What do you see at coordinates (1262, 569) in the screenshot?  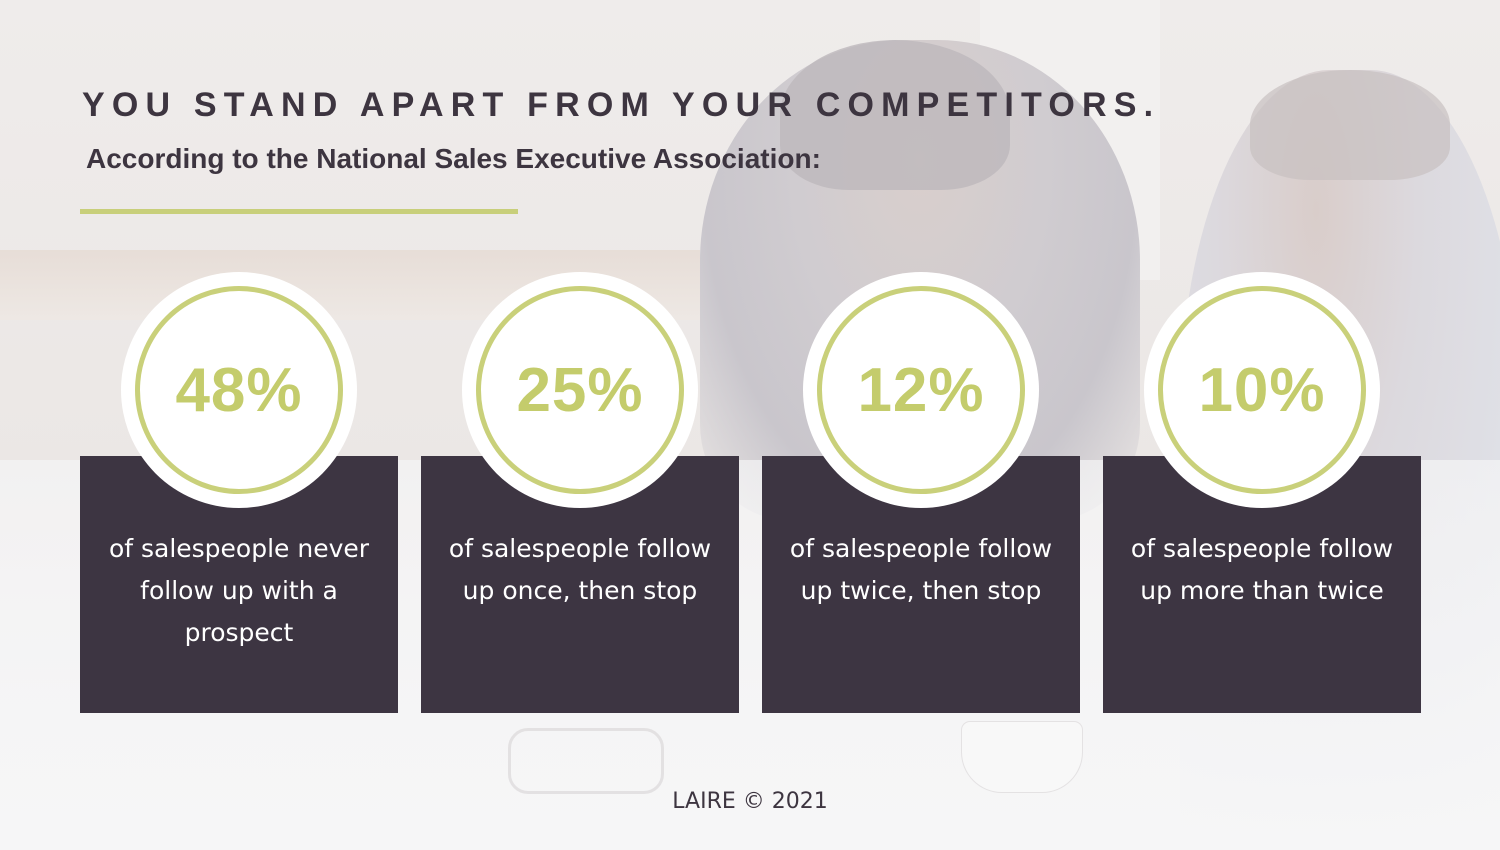 I see `stat-description: of salespeople follow up more than twice` at bounding box center [1262, 569].